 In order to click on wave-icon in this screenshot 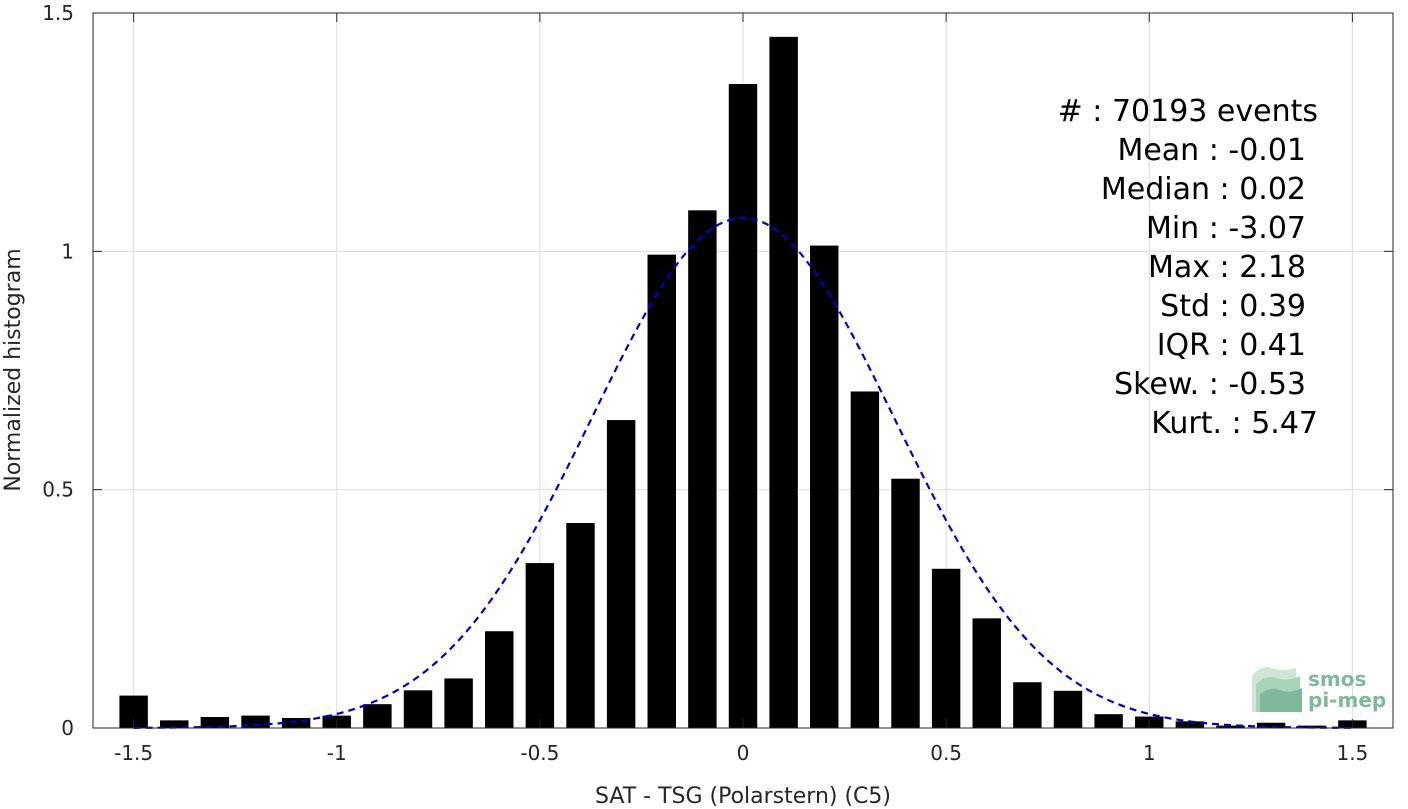, I will do `click(1277, 689)`.